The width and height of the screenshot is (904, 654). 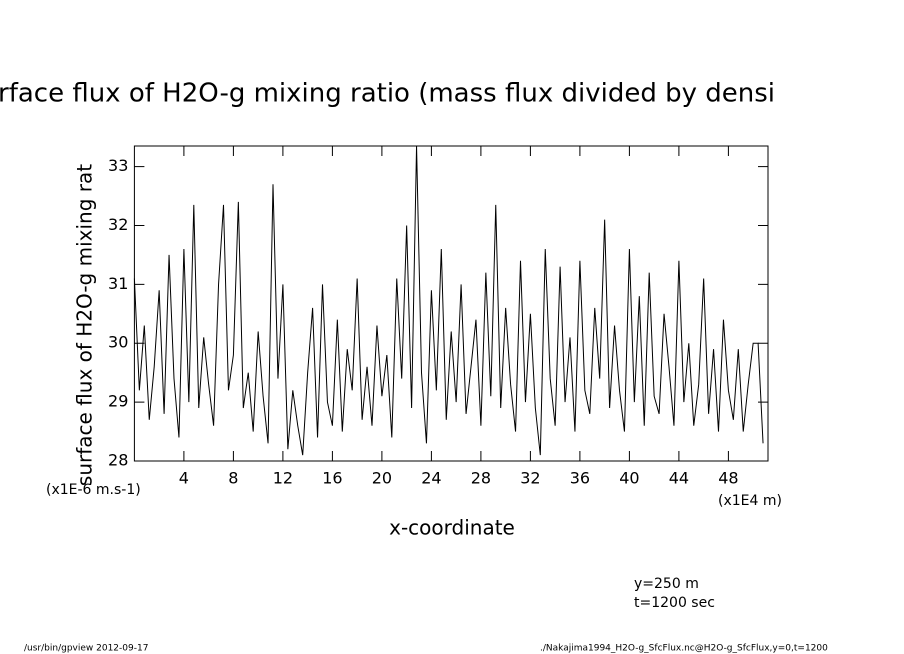 I want to click on annotation: y=250 m, so click(x=666, y=584).